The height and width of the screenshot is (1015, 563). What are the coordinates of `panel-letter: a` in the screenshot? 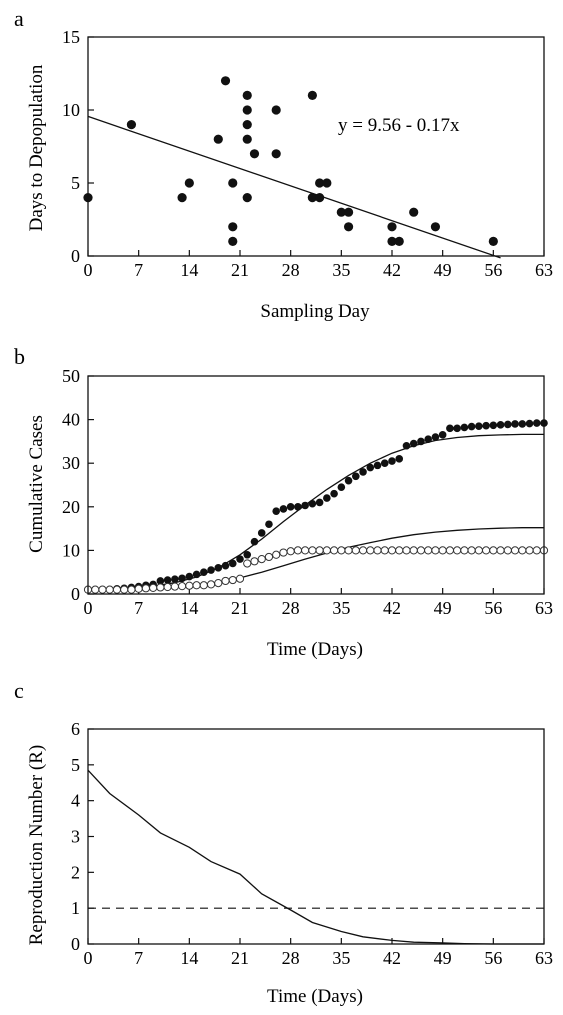 It's located at (19, 18).